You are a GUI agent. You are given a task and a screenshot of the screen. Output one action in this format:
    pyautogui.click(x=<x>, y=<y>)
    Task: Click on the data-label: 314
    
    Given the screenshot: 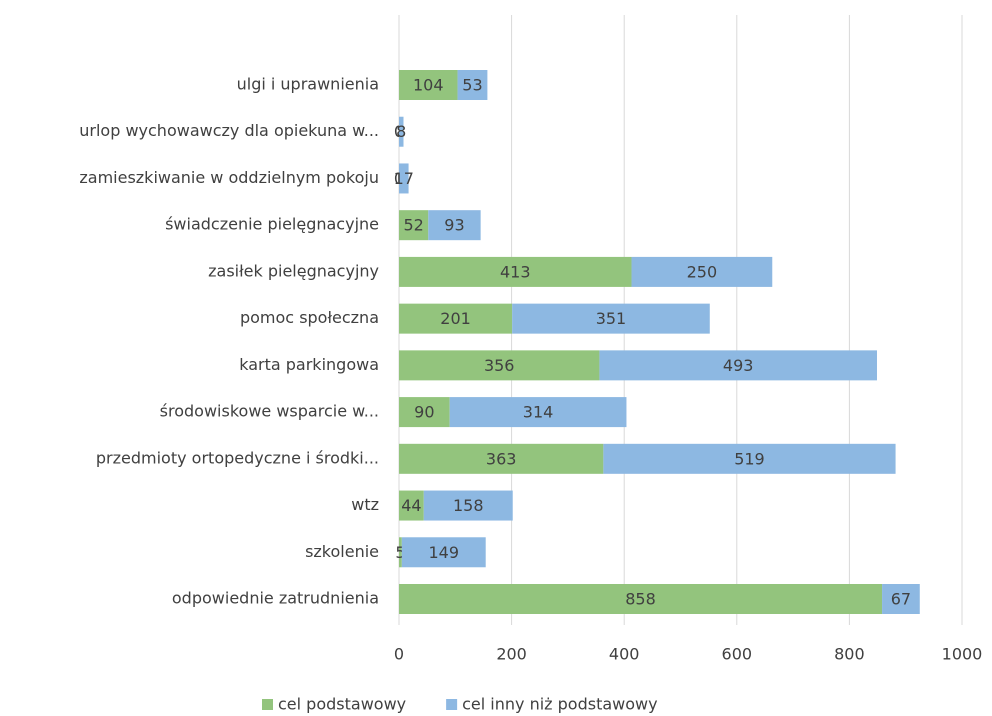 What is the action you would take?
    pyautogui.click(x=538, y=412)
    